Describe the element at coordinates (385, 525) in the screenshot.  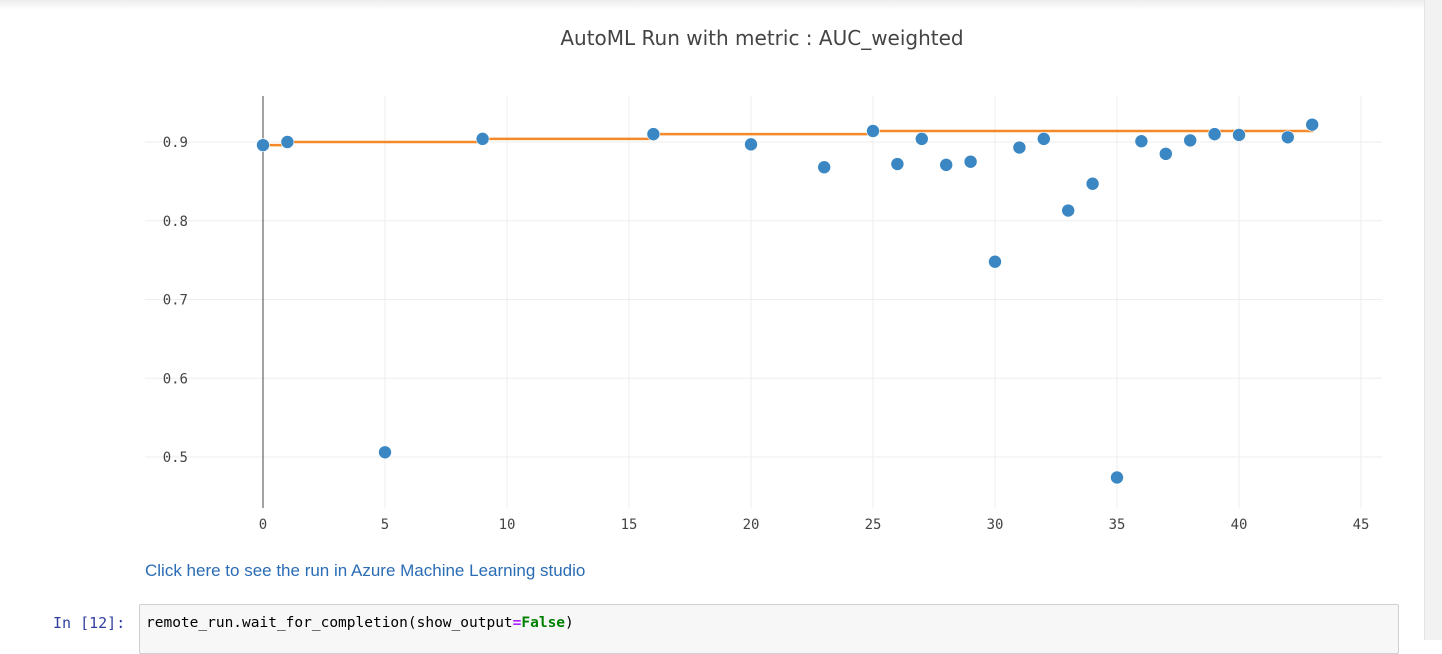
I see `x-tick-label: 5` at that location.